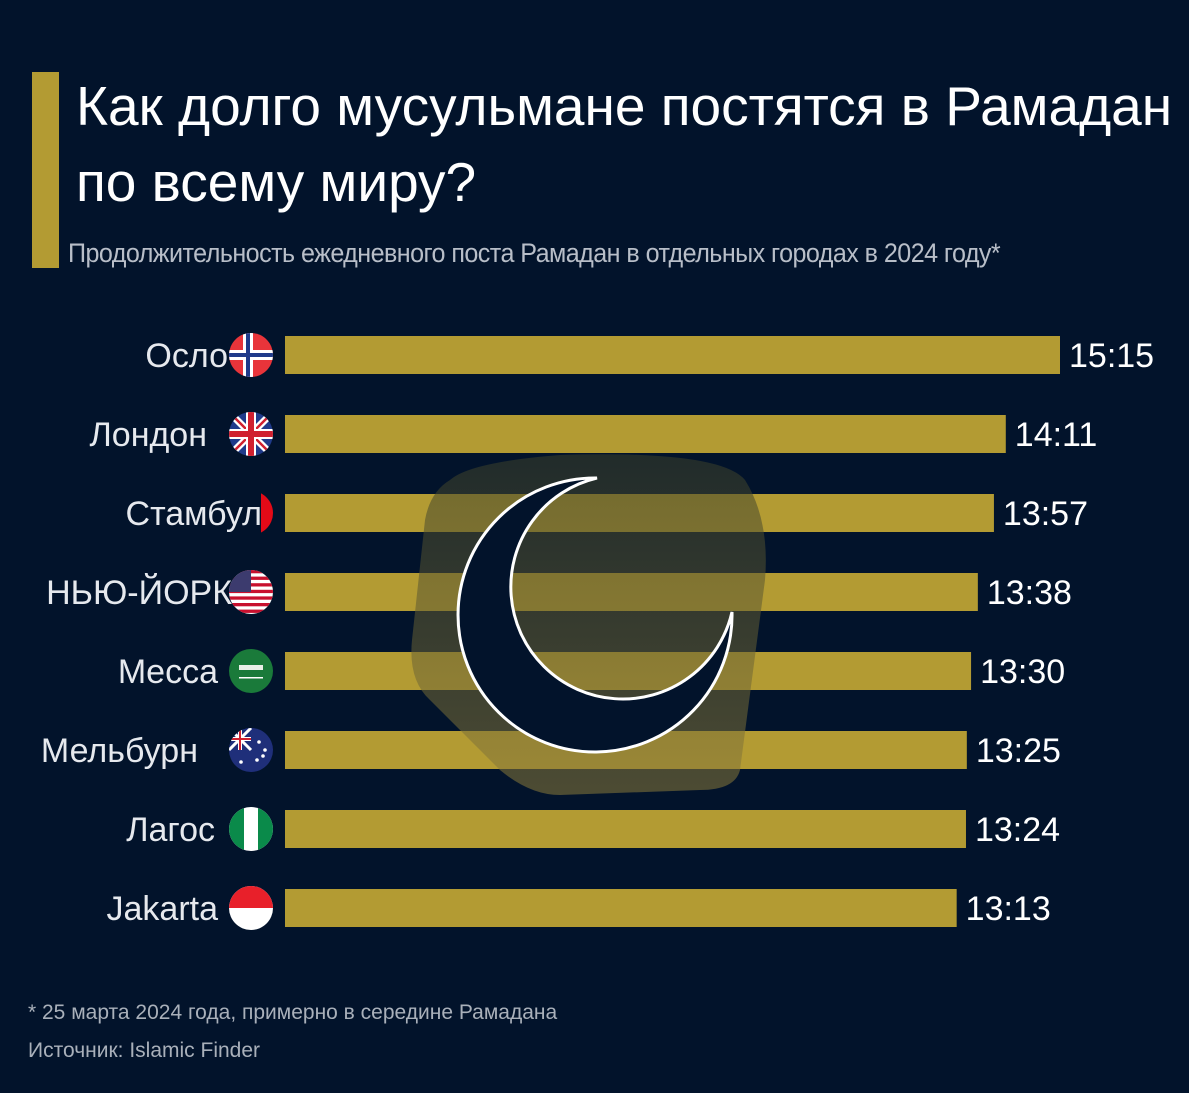 This screenshot has width=1189, height=1093. What do you see at coordinates (45, 170) in the screenshot?
I see `title-accent-bar` at bounding box center [45, 170].